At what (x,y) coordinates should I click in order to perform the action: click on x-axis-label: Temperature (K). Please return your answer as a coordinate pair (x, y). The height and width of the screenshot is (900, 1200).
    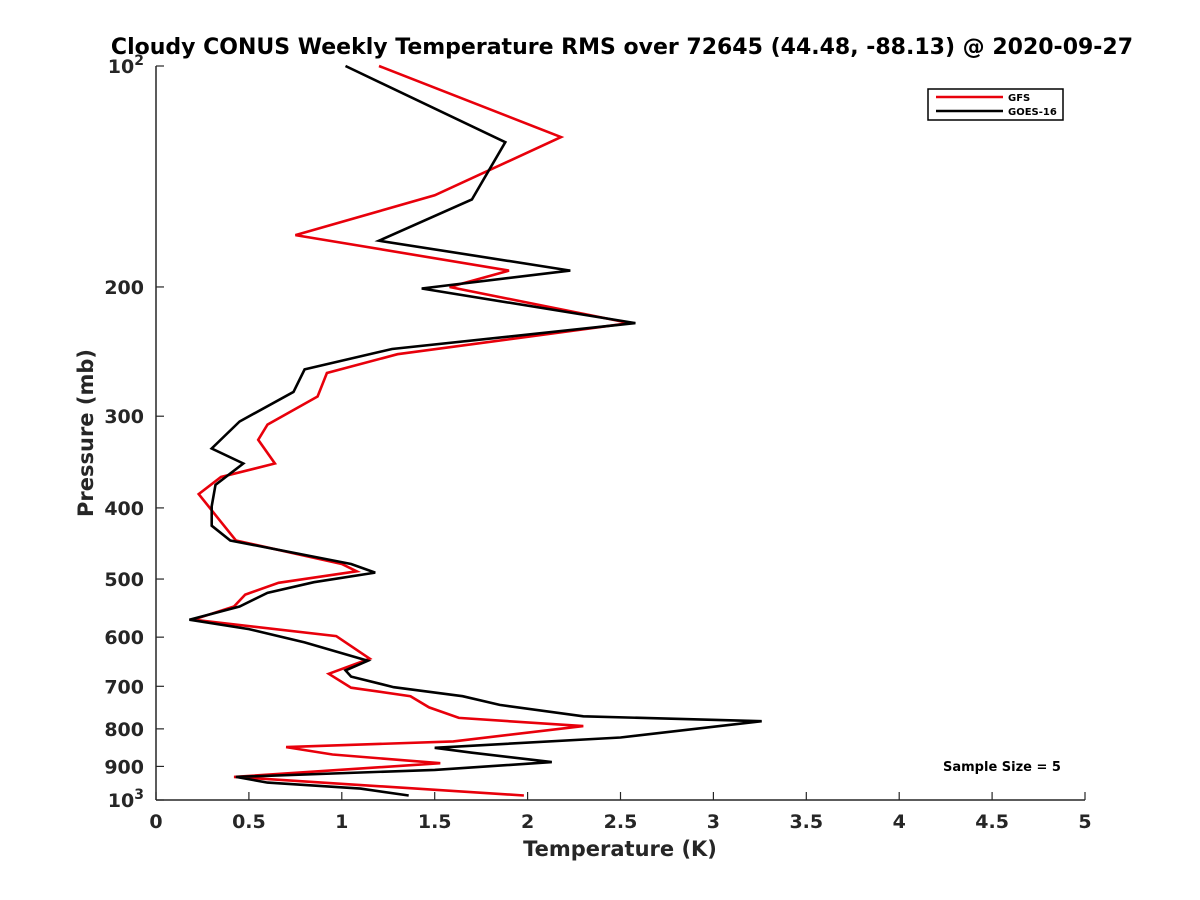
    Looking at the image, I should click on (620, 849).